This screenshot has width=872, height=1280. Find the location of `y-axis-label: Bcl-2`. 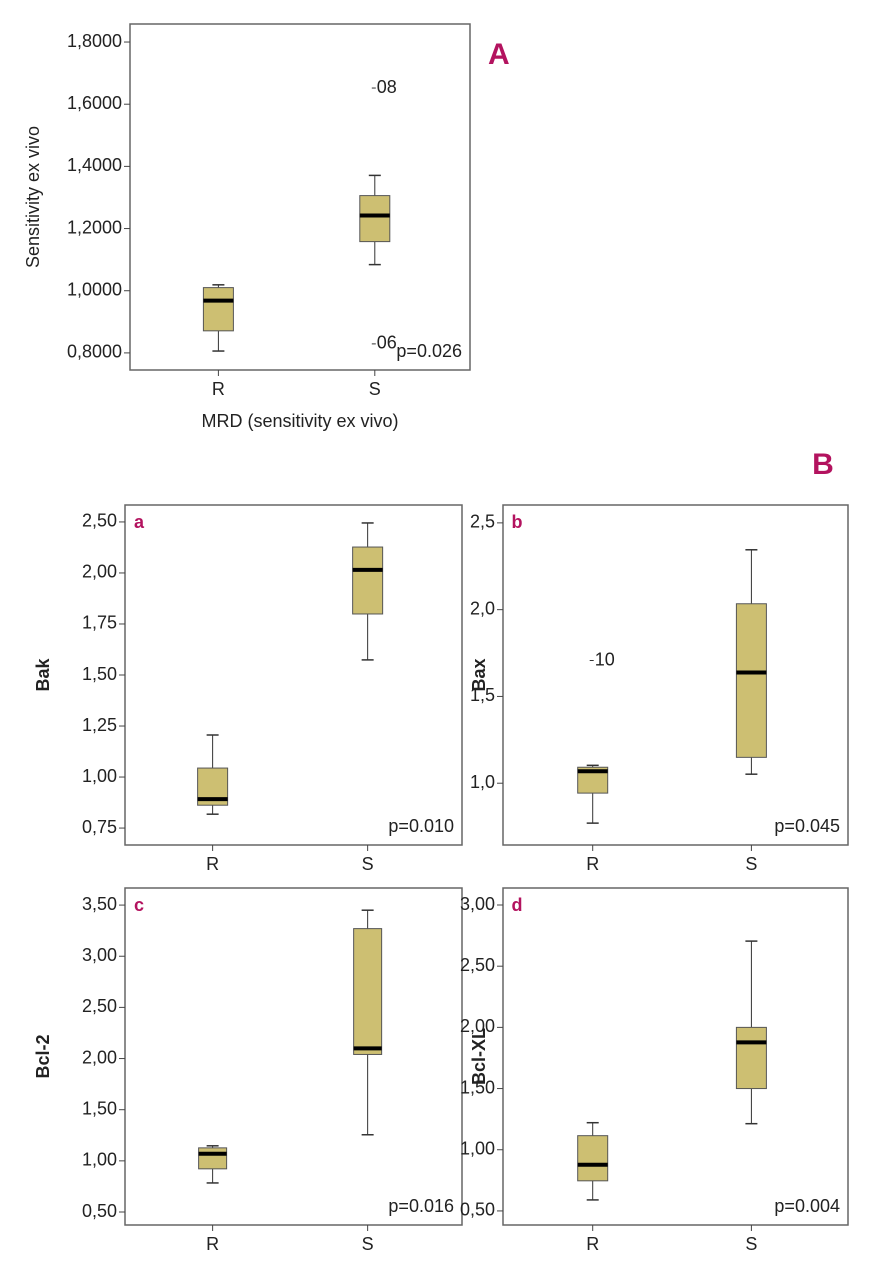

y-axis-label: Bcl-2 is located at coordinates (43, 1056).